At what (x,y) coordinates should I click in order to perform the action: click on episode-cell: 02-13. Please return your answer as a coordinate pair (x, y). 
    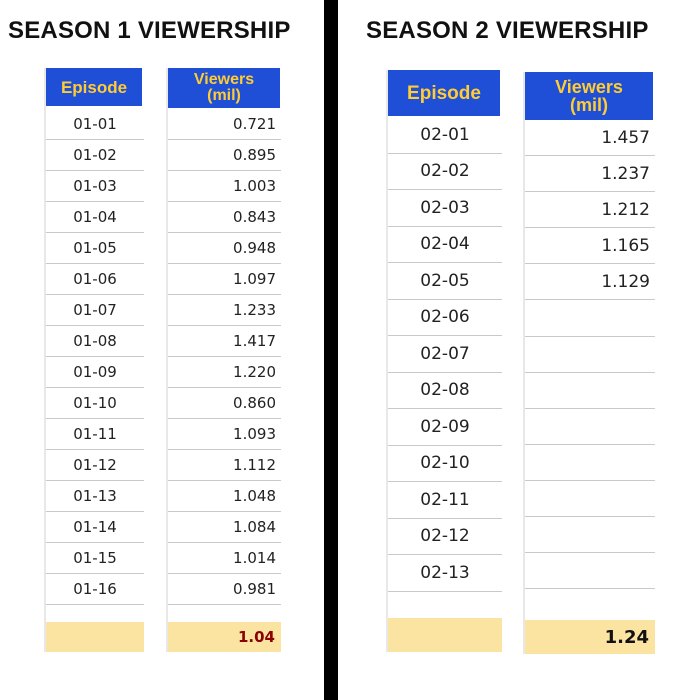
    Looking at the image, I should click on (445, 573).